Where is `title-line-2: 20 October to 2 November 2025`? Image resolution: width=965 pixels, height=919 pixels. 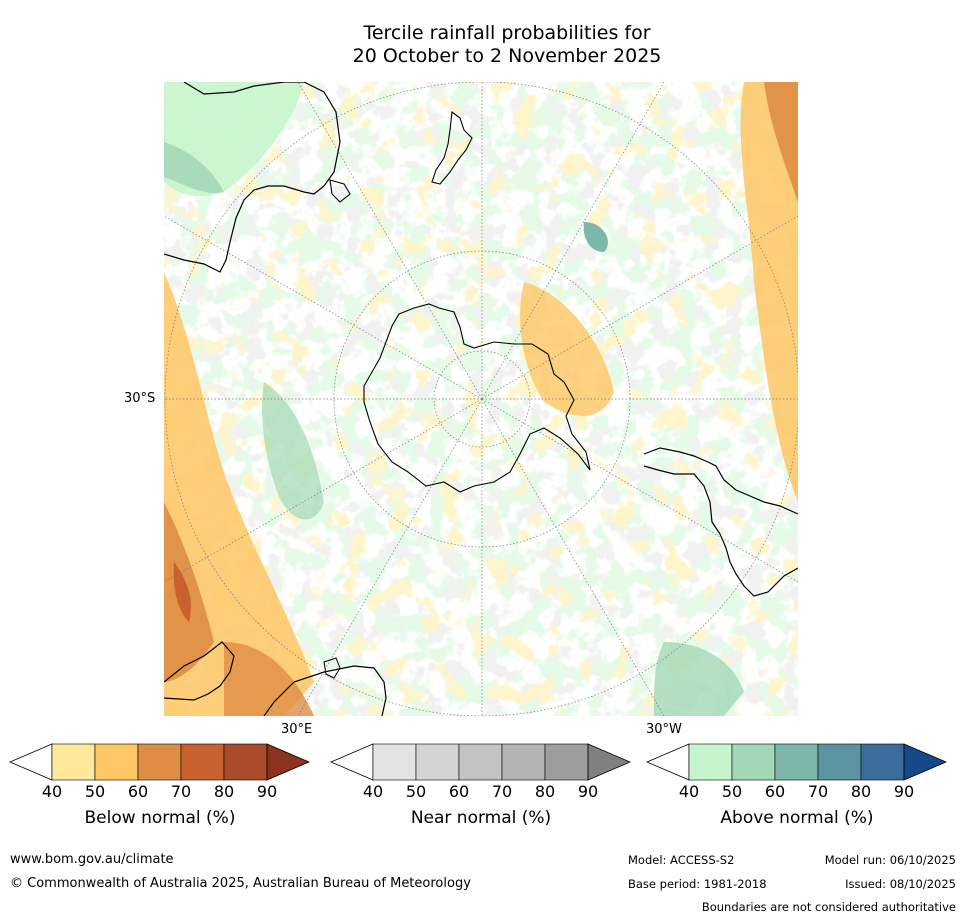 title-line-2: 20 October to 2 November 2025 is located at coordinates (507, 56).